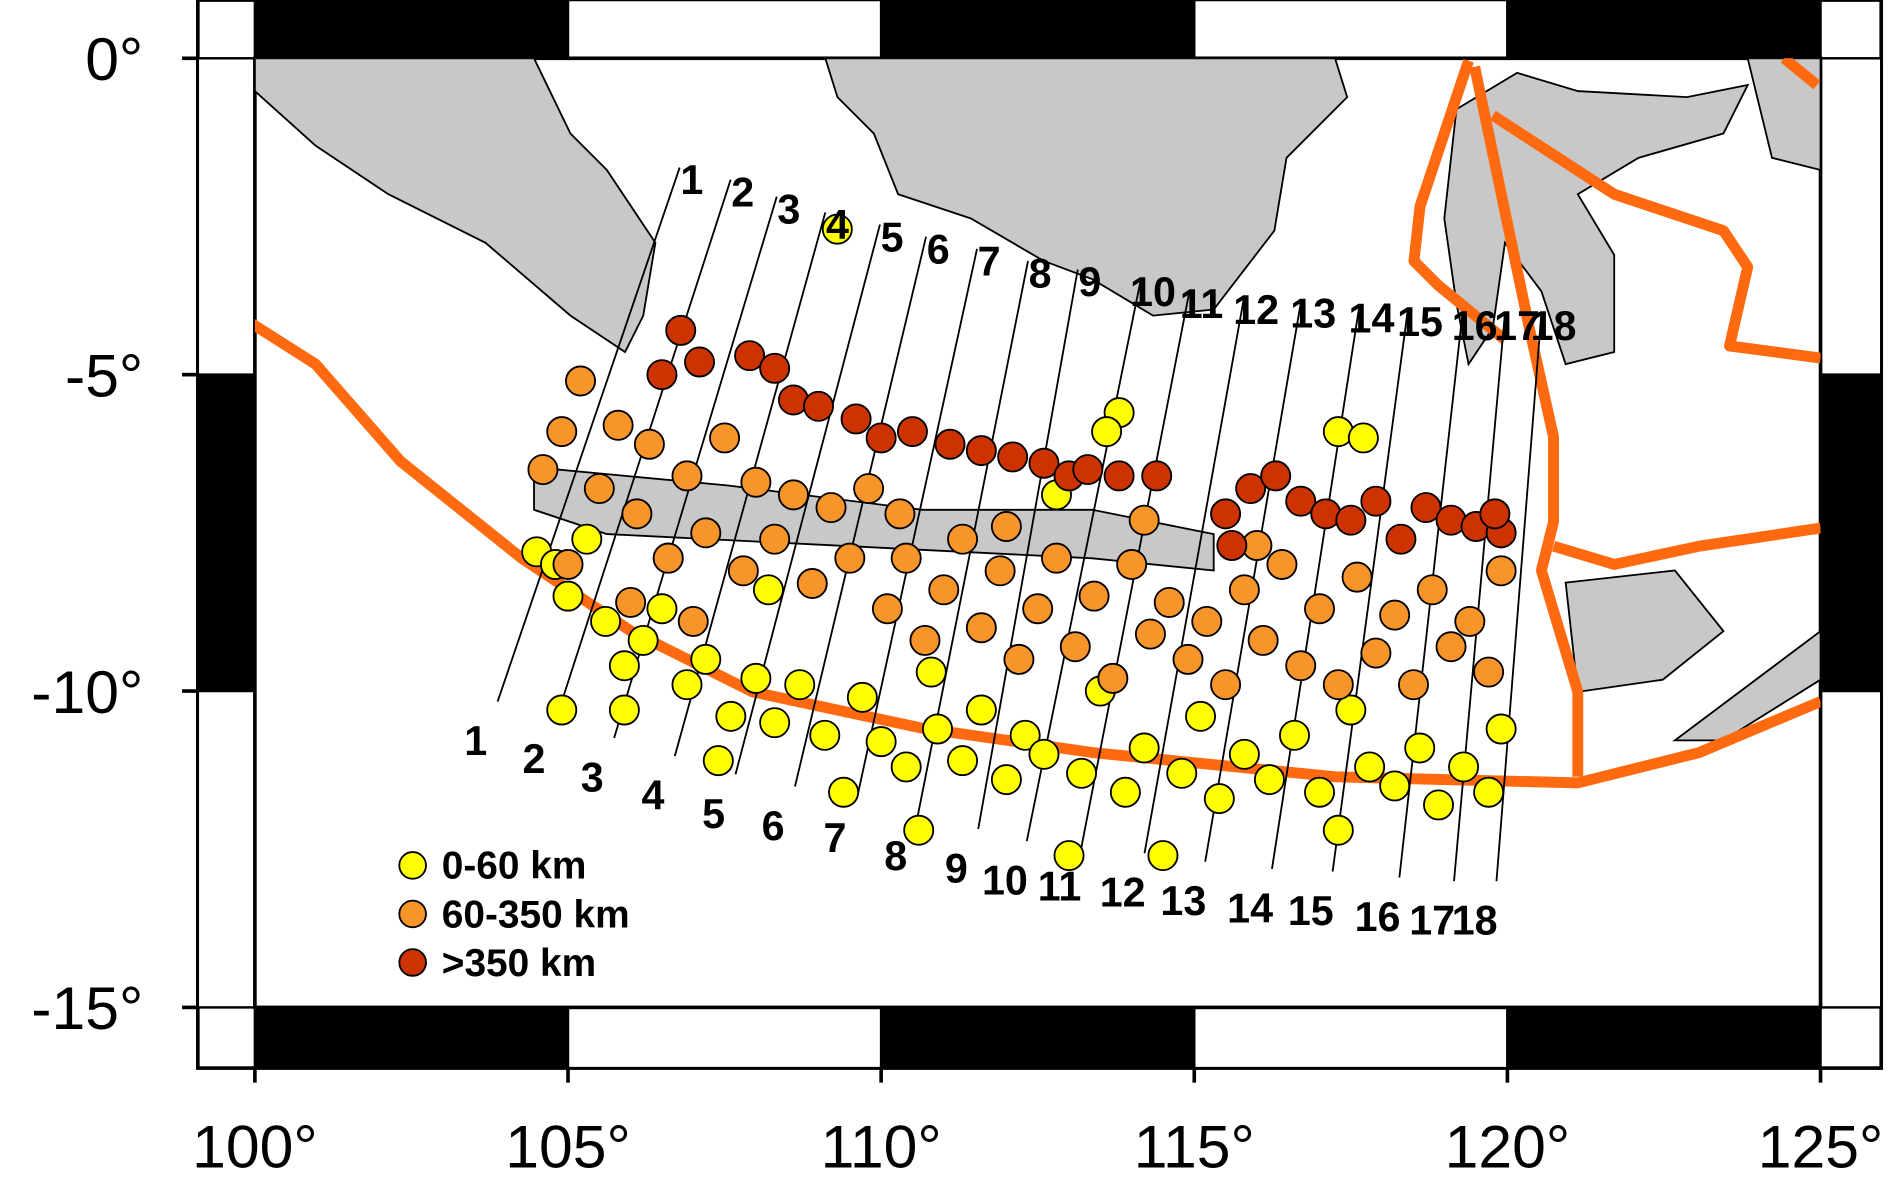  I want to click on x-tick-label: 100°, so click(255, 1147).